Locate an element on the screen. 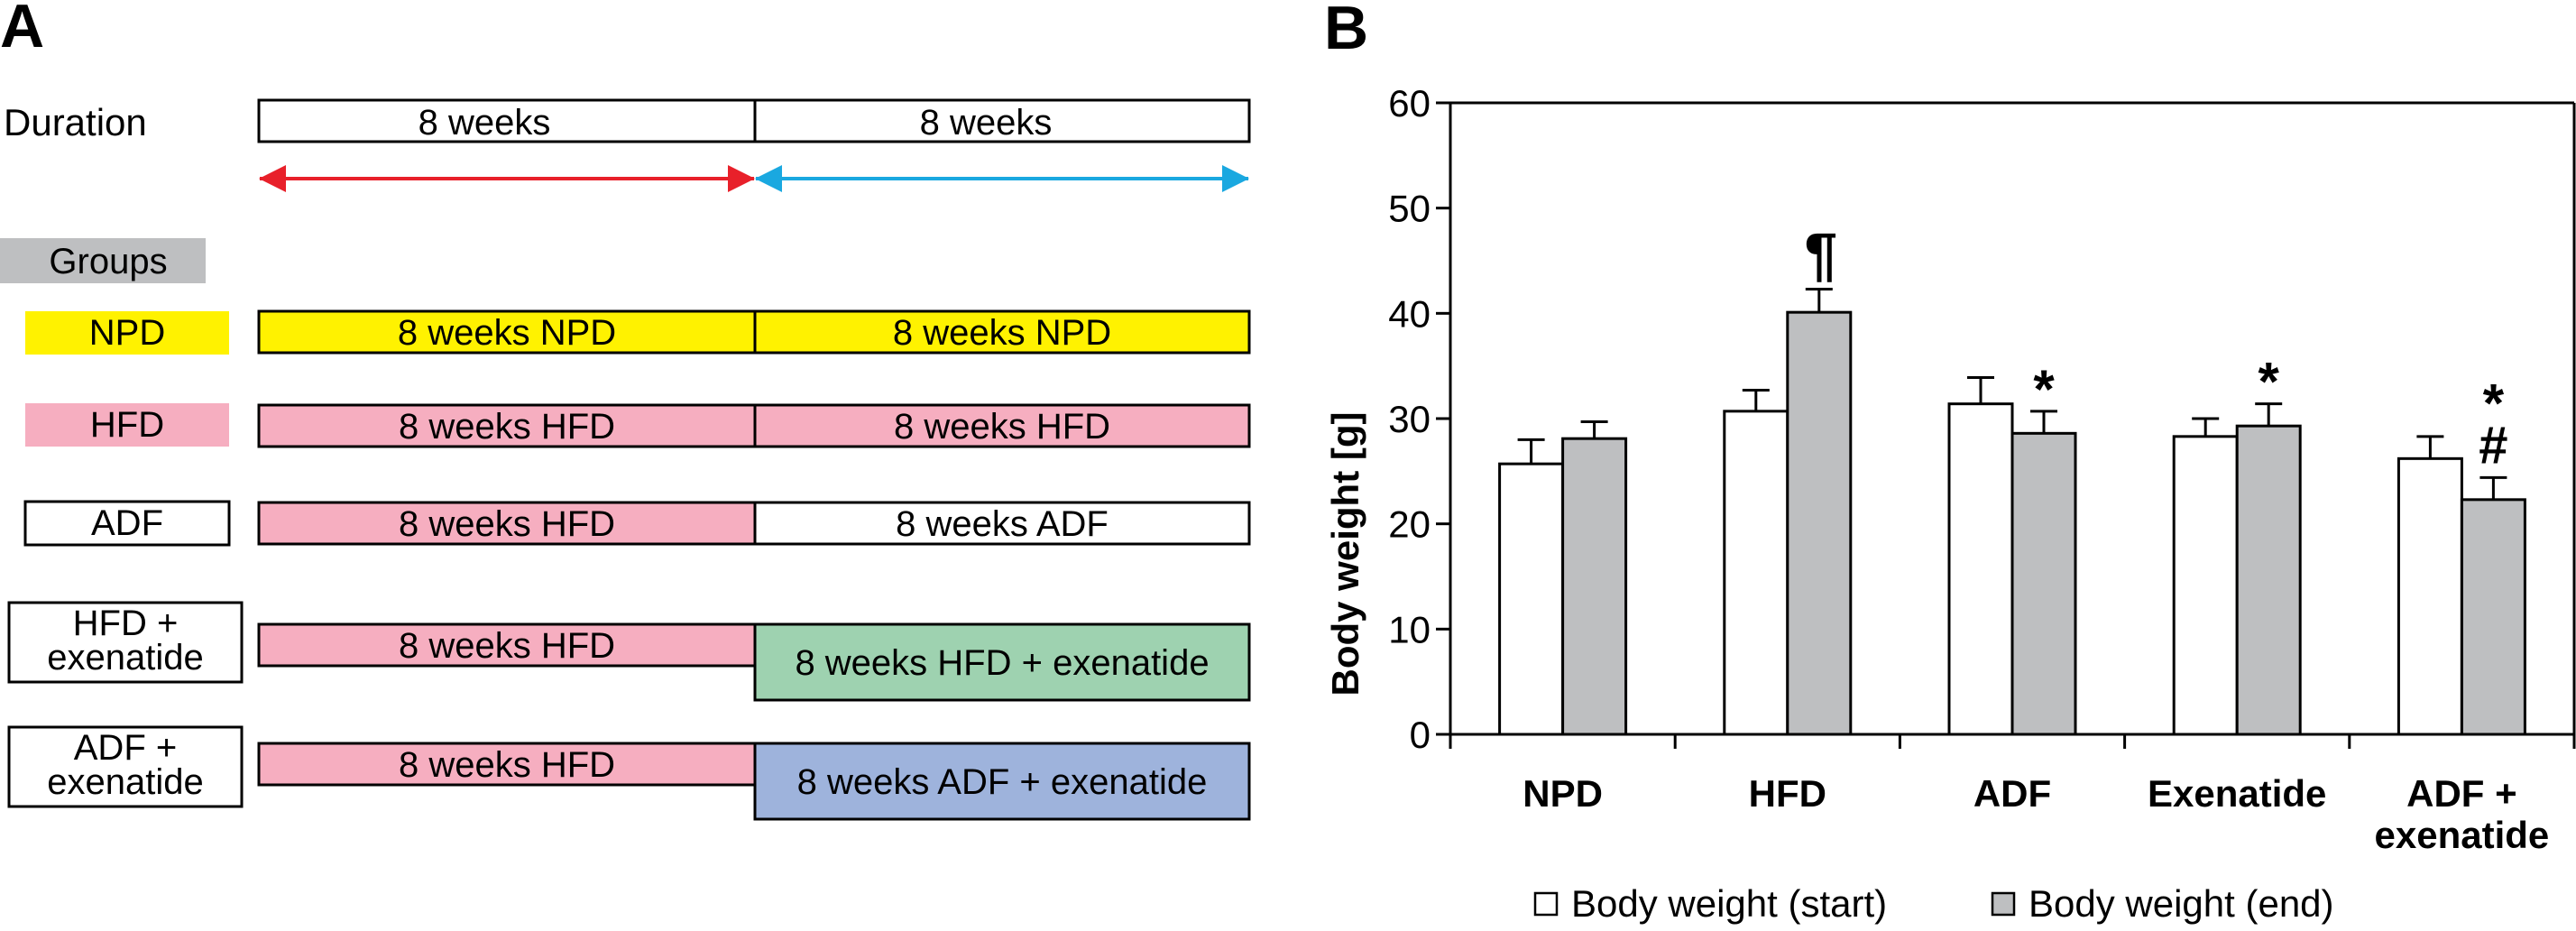 The image size is (2576, 931). duration-segment-1-box is located at coordinates (507, 121).